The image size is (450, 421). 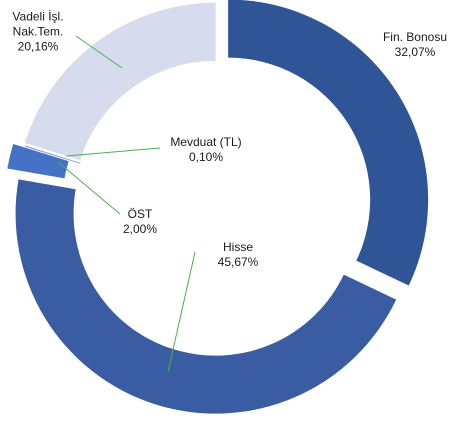 What do you see at coordinates (415, 37) in the screenshot?
I see `category-label: Fin. Bonosu` at bounding box center [415, 37].